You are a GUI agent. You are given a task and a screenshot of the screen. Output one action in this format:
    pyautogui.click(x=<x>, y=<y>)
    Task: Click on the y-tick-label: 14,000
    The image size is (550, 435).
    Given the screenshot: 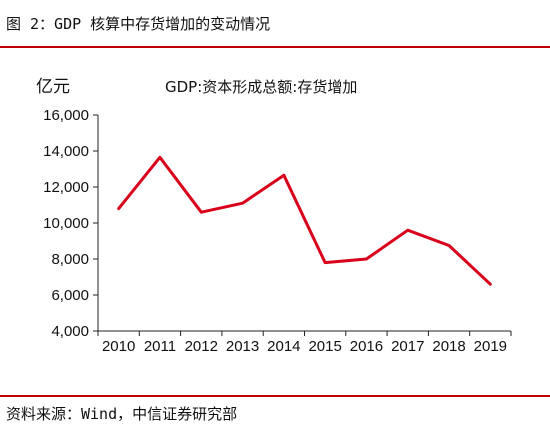 What is the action you would take?
    pyautogui.click(x=66, y=151)
    